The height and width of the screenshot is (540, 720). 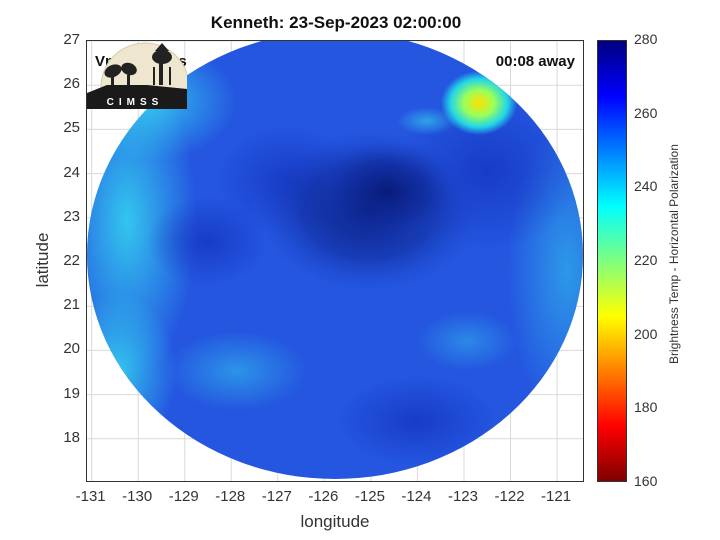 What do you see at coordinates (416, 496) in the screenshot?
I see `x-tick-label: -124` at bounding box center [416, 496].